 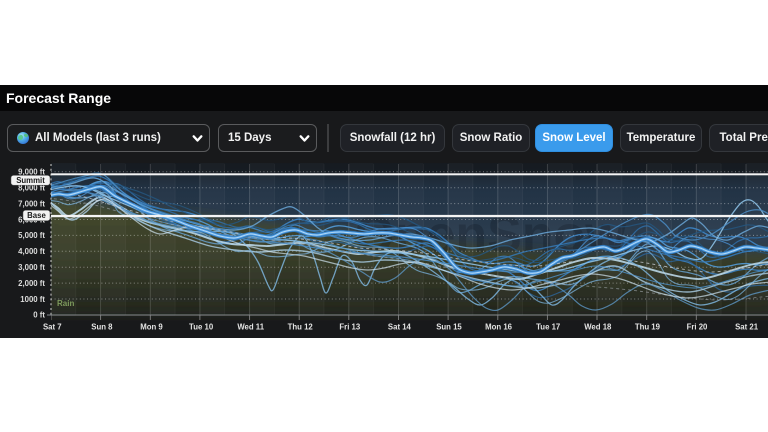 I want to click on svg-text: Fri 20, so click(x=697, y=327).